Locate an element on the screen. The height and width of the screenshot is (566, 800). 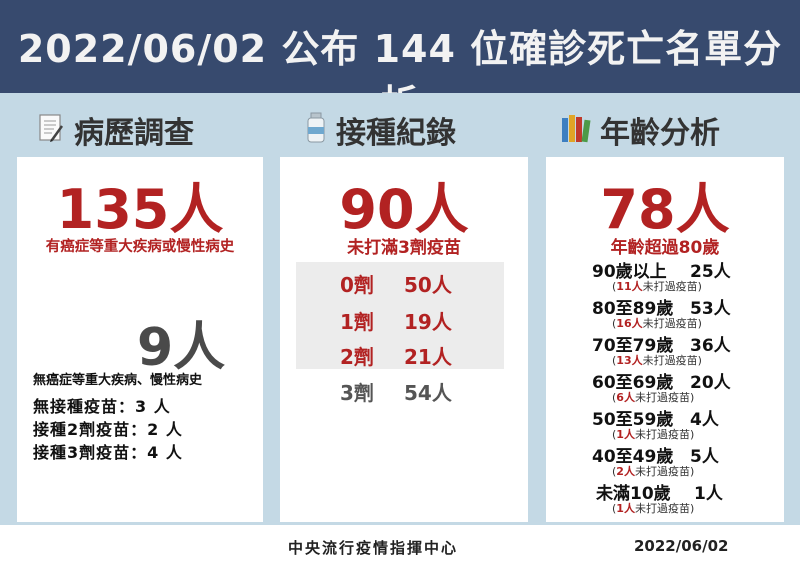
age-row-note: (11人未打過疫苗) is located at coordinates (657, 286).